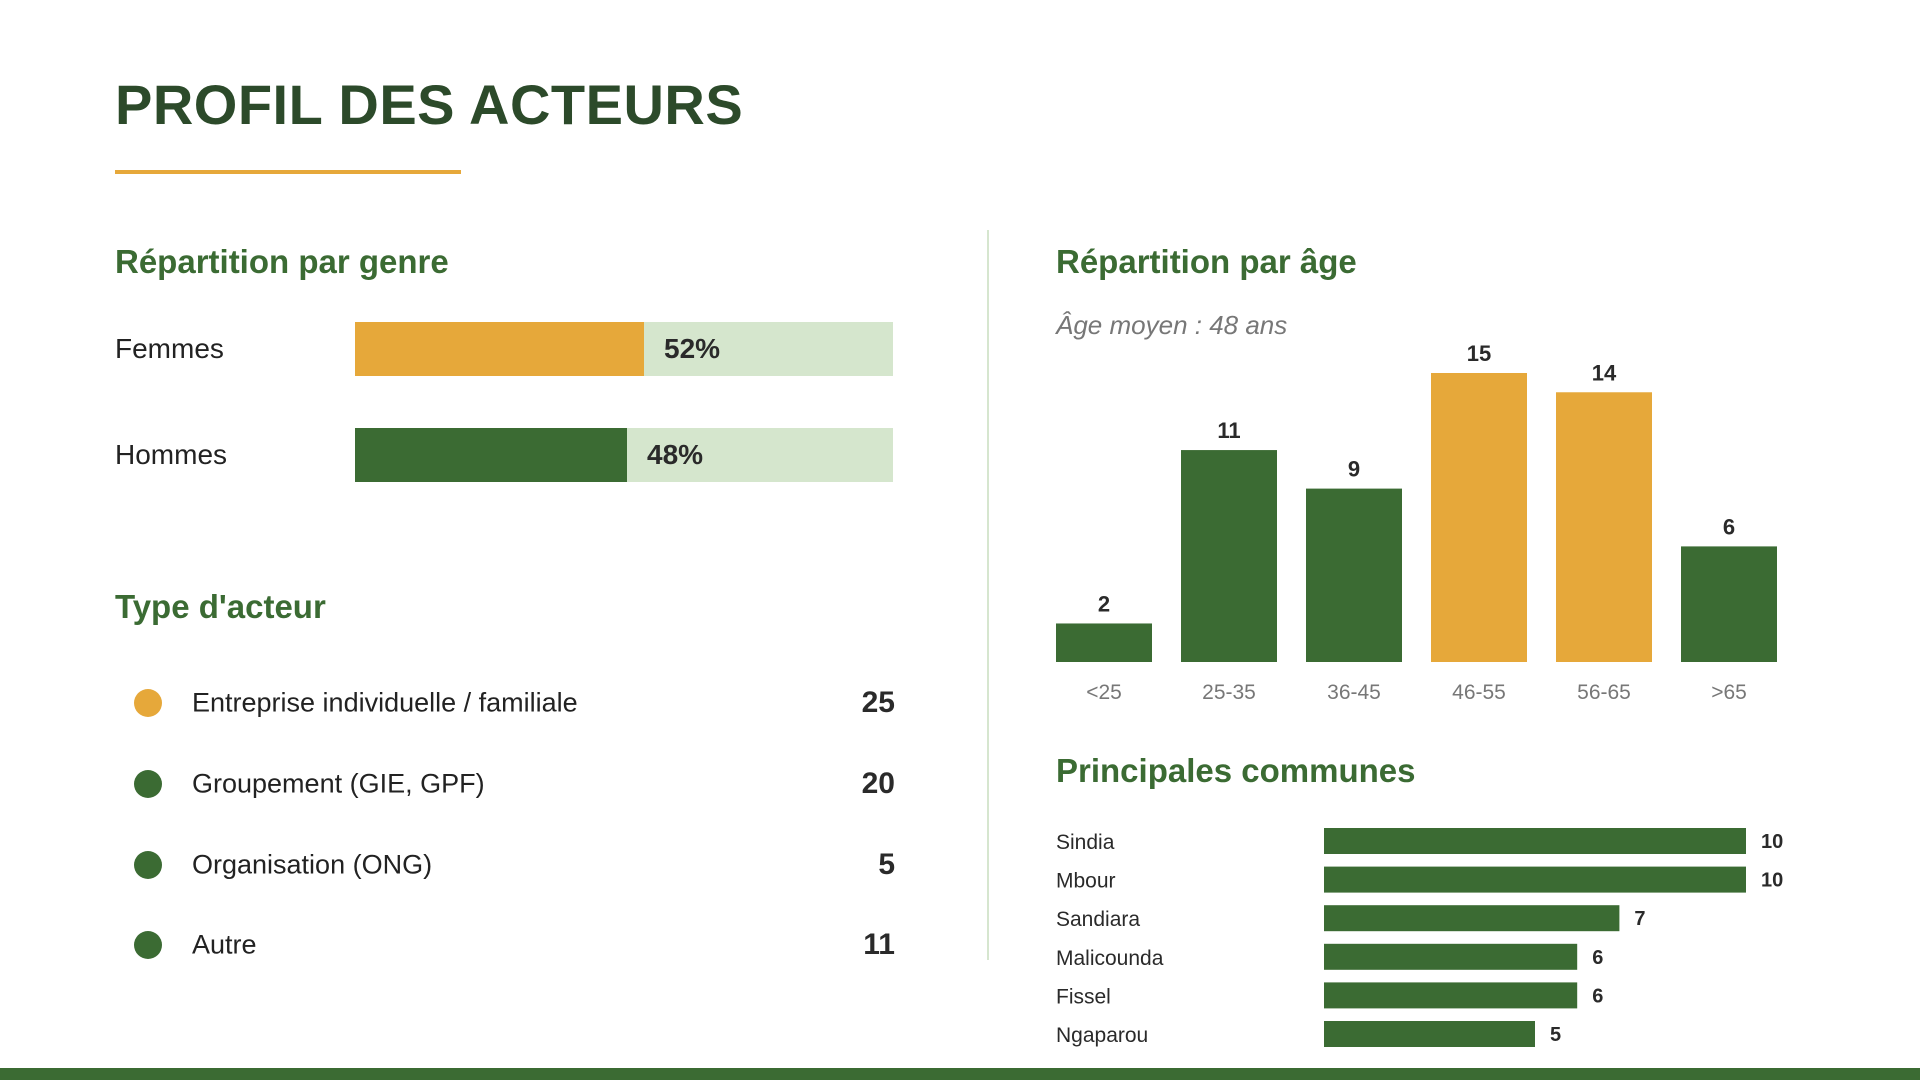 Image resolution: width=1920 pixels, height=1080 pixels. I want to click on genre-label: Hommes, so click(171, 454).